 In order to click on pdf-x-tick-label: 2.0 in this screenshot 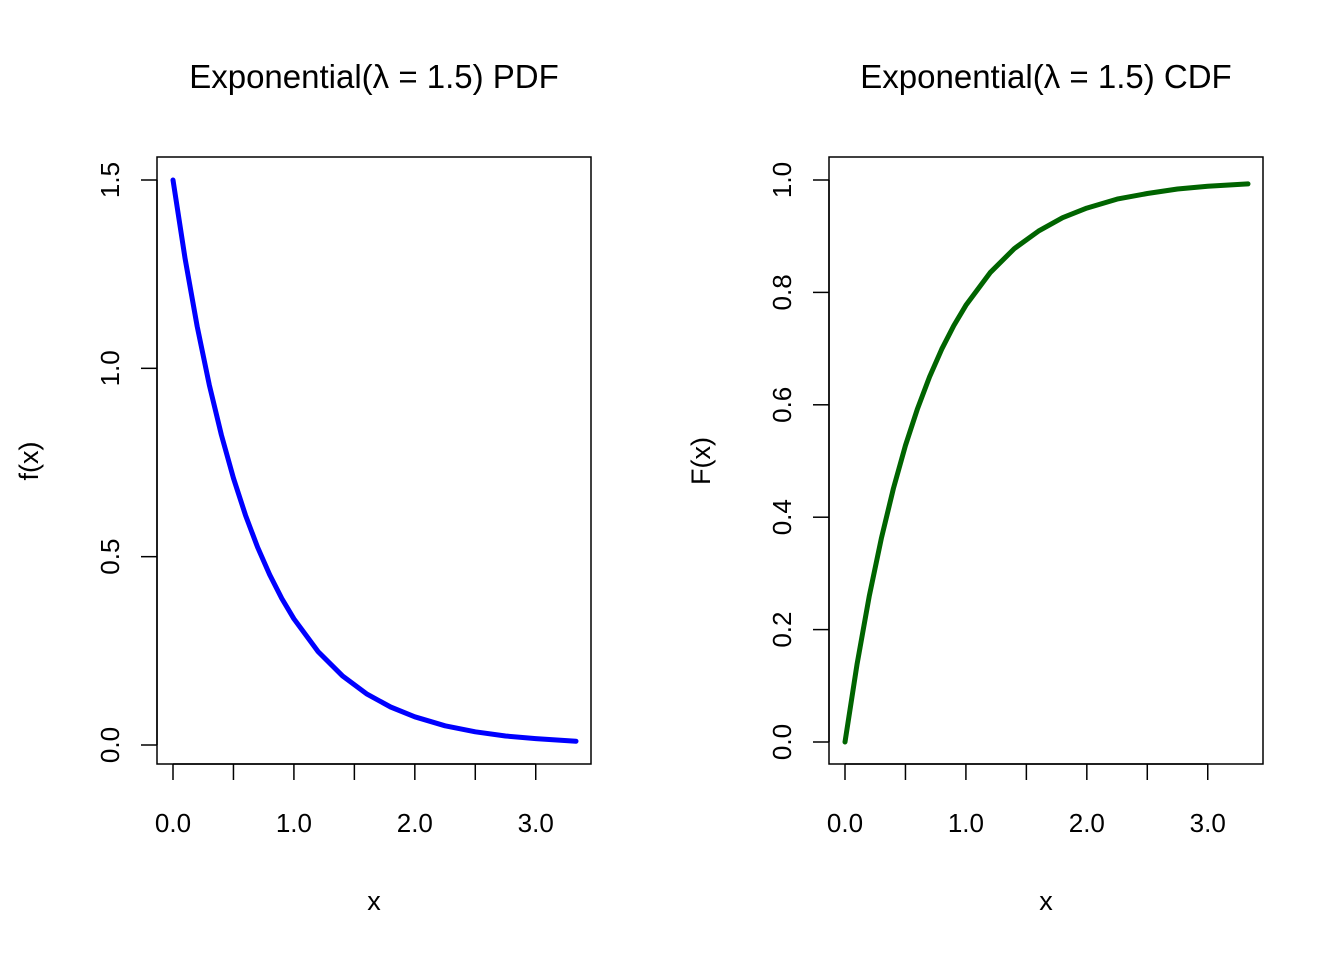, I will do `click(415, 823)`.